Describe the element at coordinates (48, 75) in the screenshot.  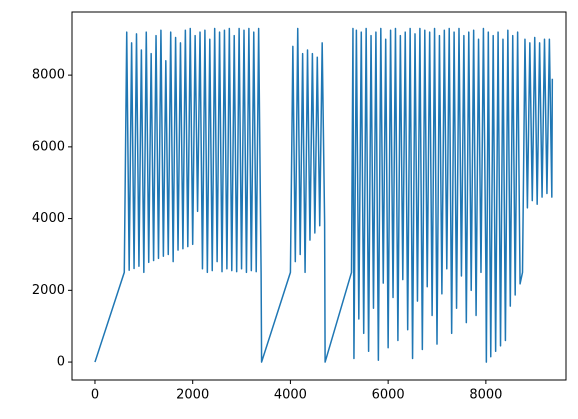
I see `y-tick-label: 8000` at that location.